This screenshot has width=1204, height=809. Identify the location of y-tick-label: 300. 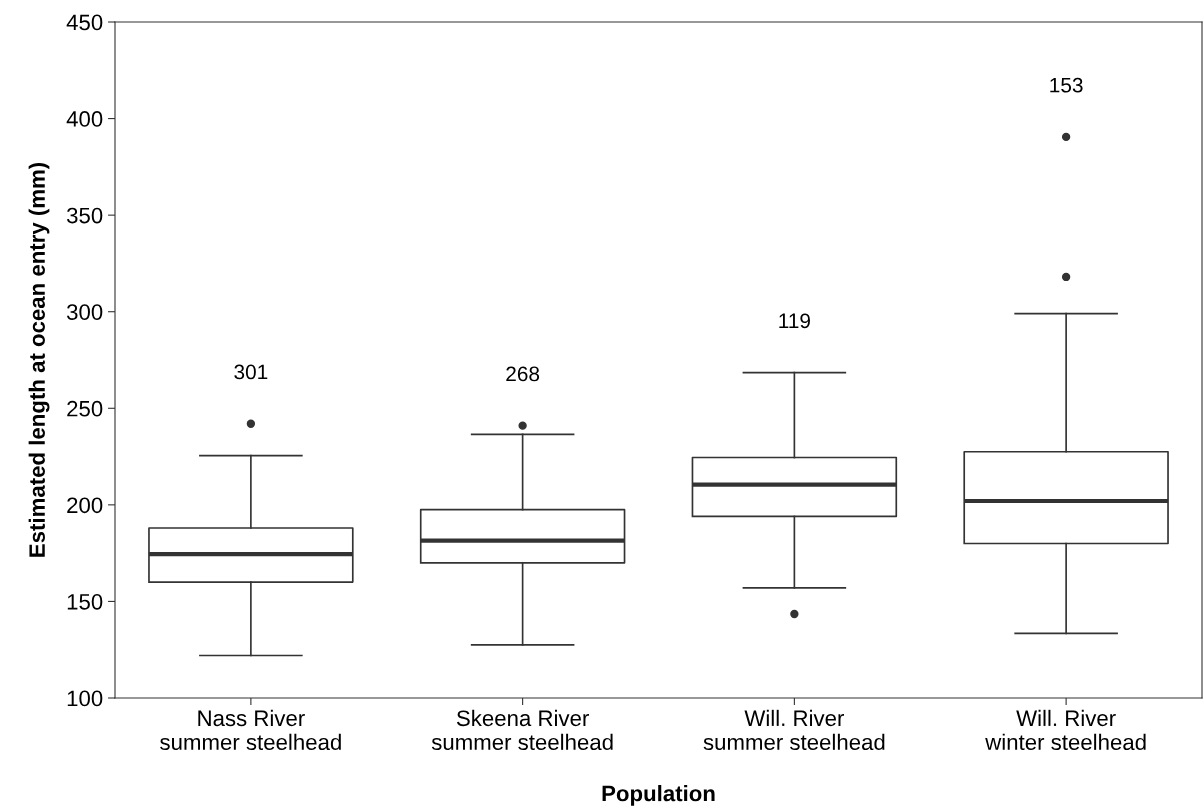
(84, 312).